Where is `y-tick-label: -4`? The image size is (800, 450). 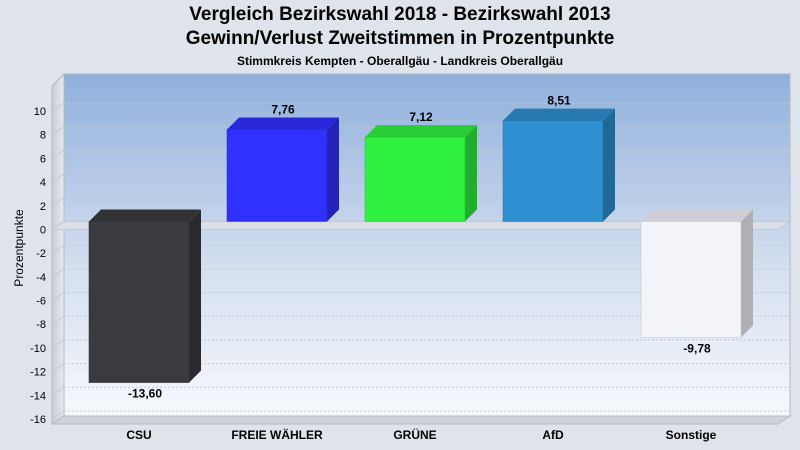
y-tick-label: -4 is located at coordinates (41, 278).